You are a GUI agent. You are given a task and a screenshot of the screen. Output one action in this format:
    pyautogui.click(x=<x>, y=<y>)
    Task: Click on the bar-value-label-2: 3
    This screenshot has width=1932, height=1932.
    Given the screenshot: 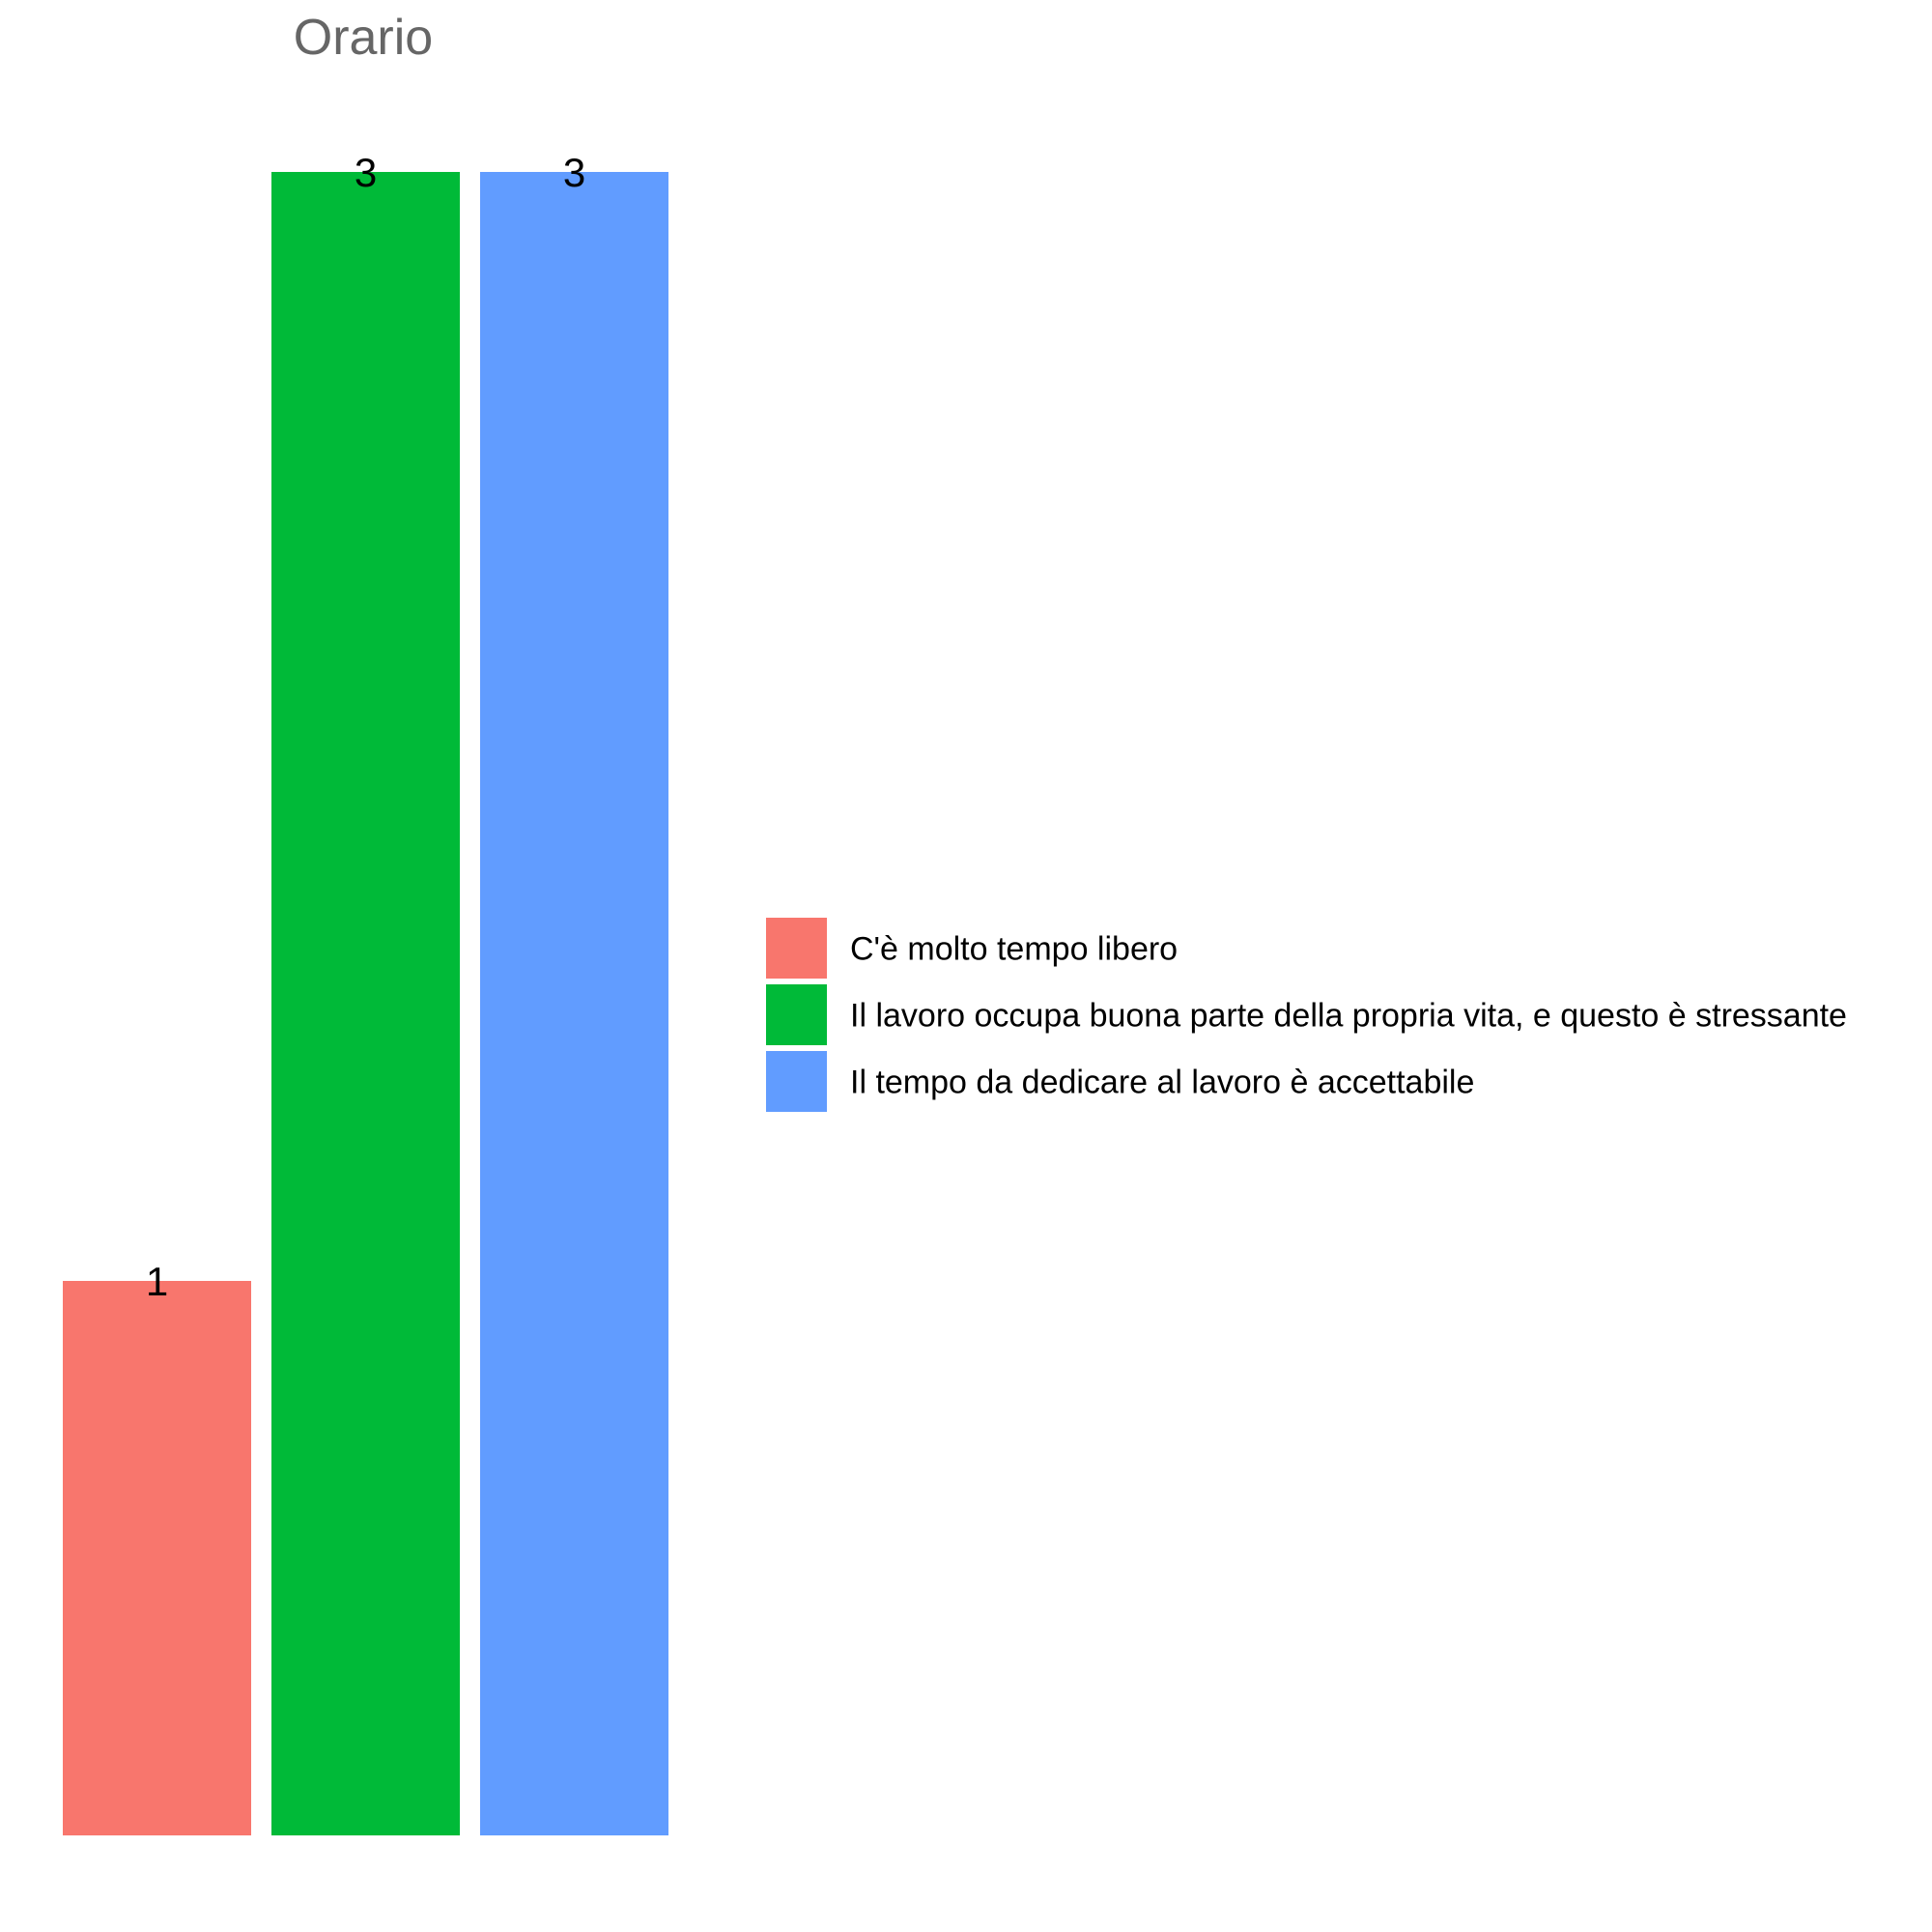 What is the action you would take?
    pyautogui.click(x=366, y=172)
    